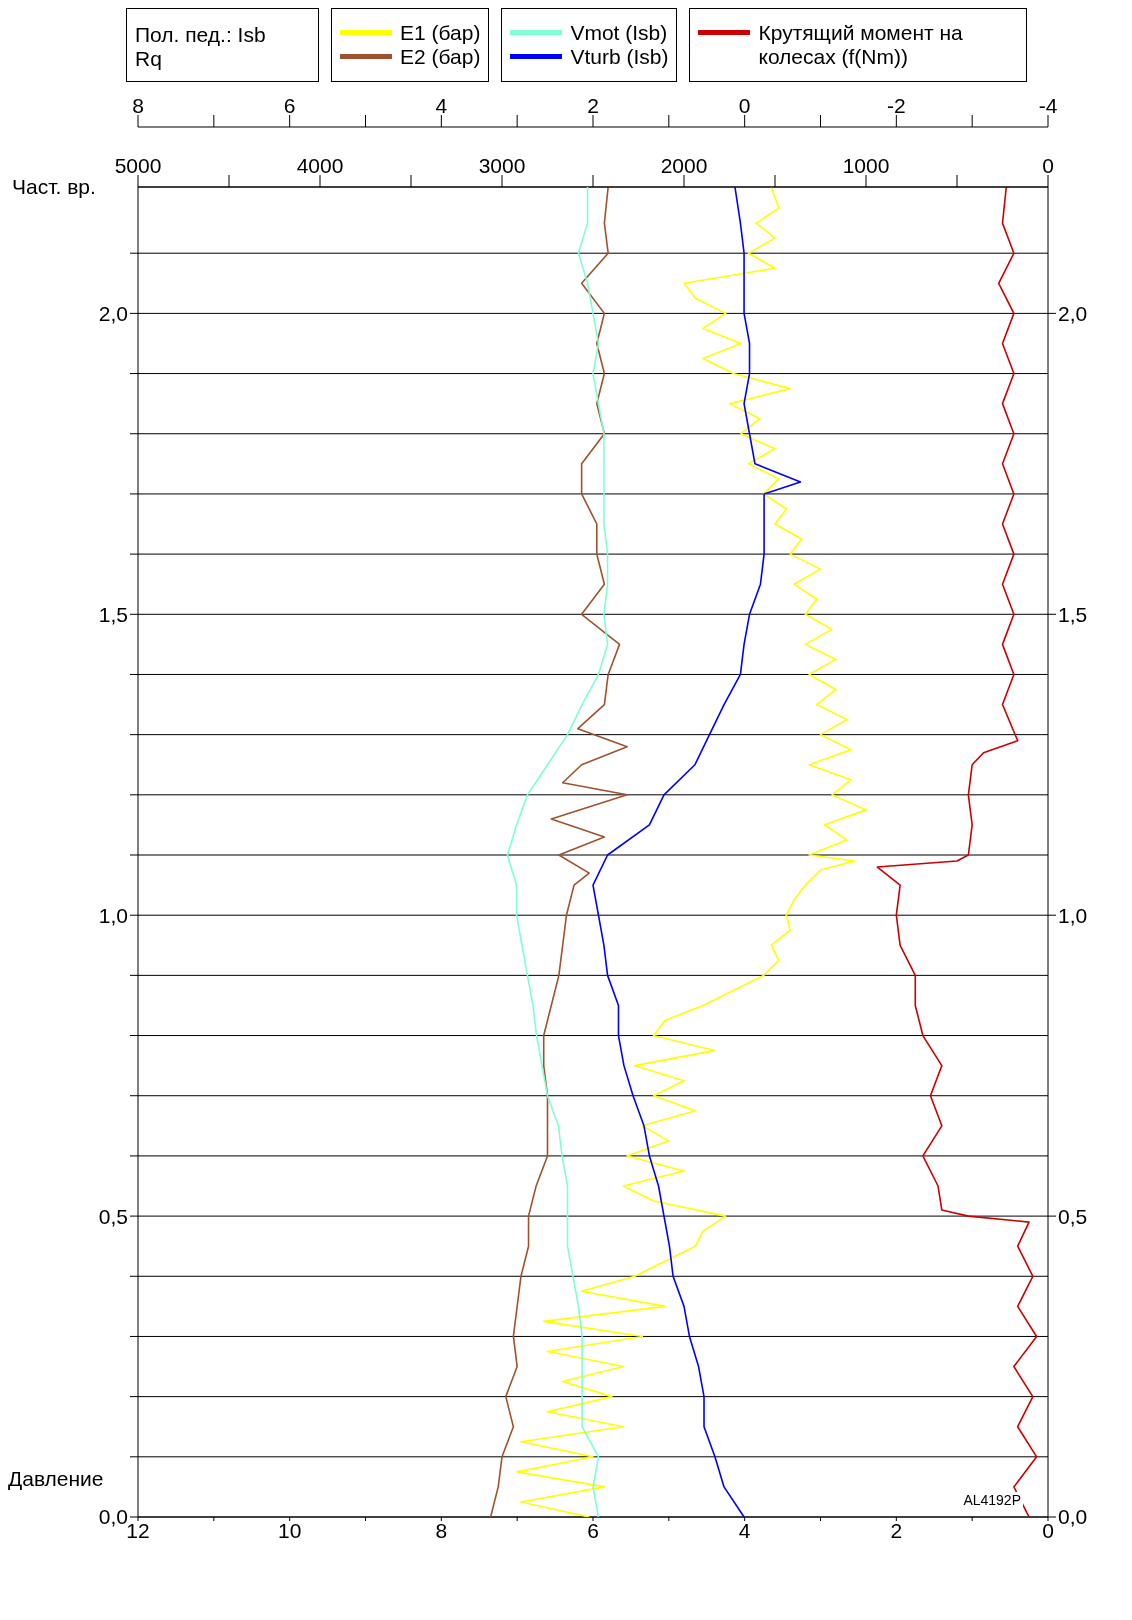 This screenshot has height=1620, width=1132. I want to click on y-tick-label: 0,0, so click(113, 1517).